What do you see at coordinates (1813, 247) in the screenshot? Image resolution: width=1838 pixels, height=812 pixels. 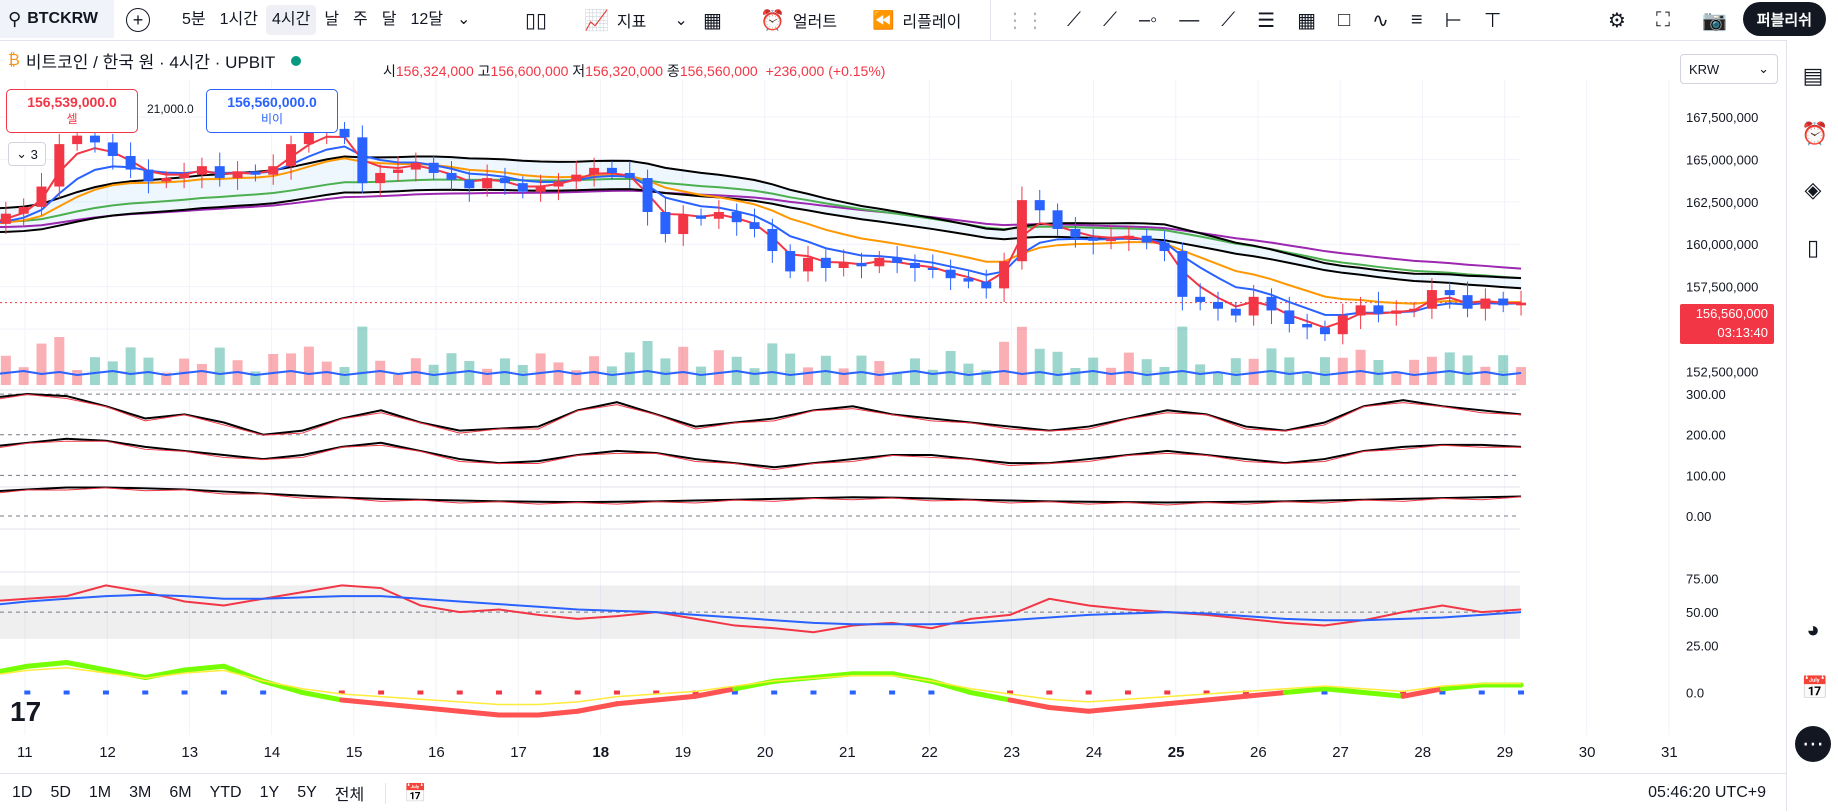 I see `chat-icon: ▯` at bounding box center [1813, 247].